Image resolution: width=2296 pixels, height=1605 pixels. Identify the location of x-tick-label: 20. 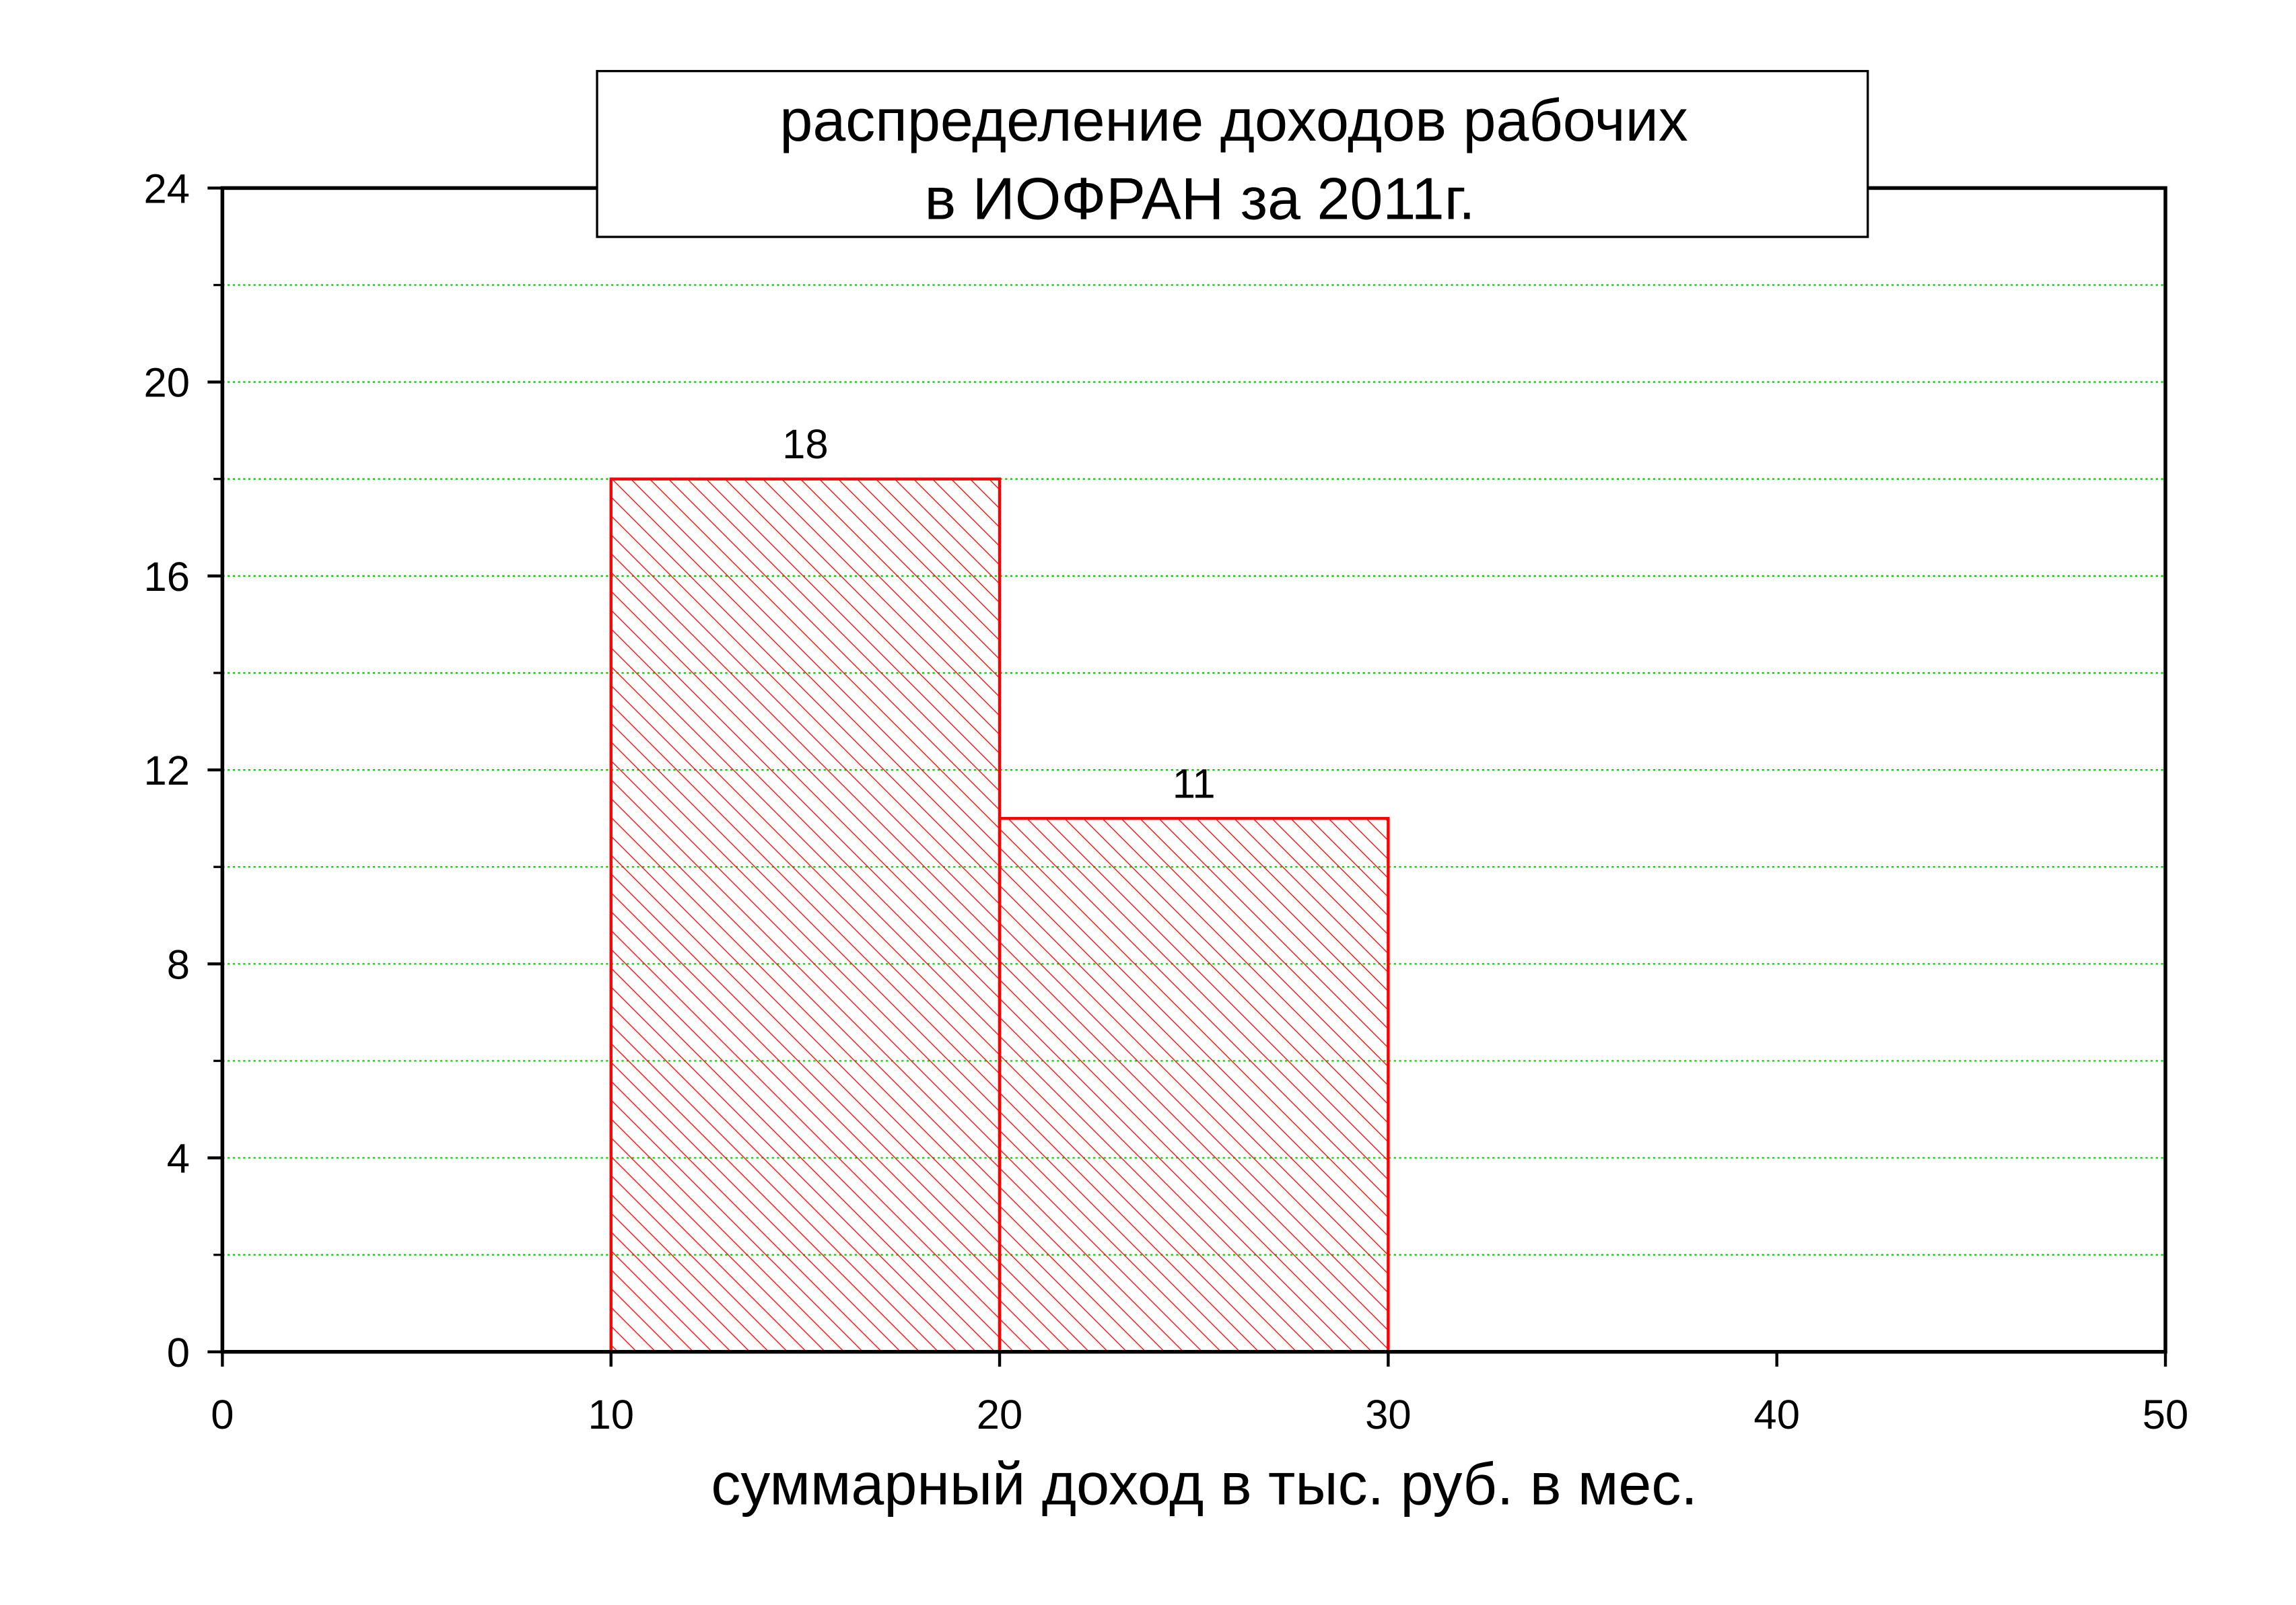
(1000, 1415).